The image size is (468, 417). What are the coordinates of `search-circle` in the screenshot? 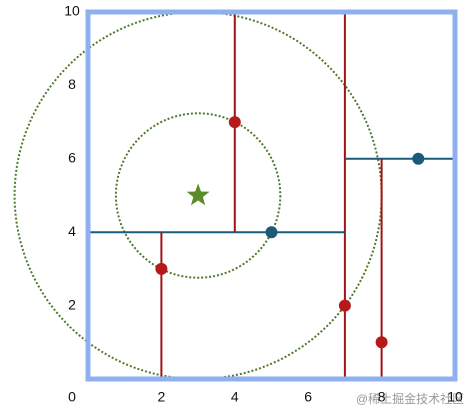 It's located at (198, 195).